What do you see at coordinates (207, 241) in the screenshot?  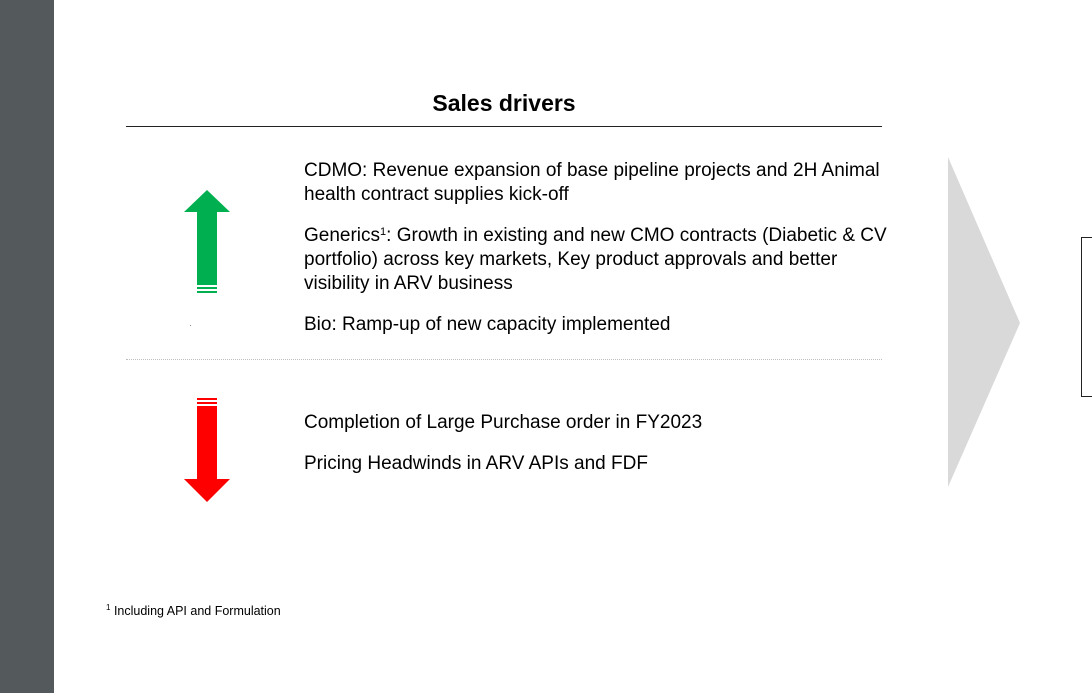 I see `up-arrow-icon` at bounding box center [207, 241].